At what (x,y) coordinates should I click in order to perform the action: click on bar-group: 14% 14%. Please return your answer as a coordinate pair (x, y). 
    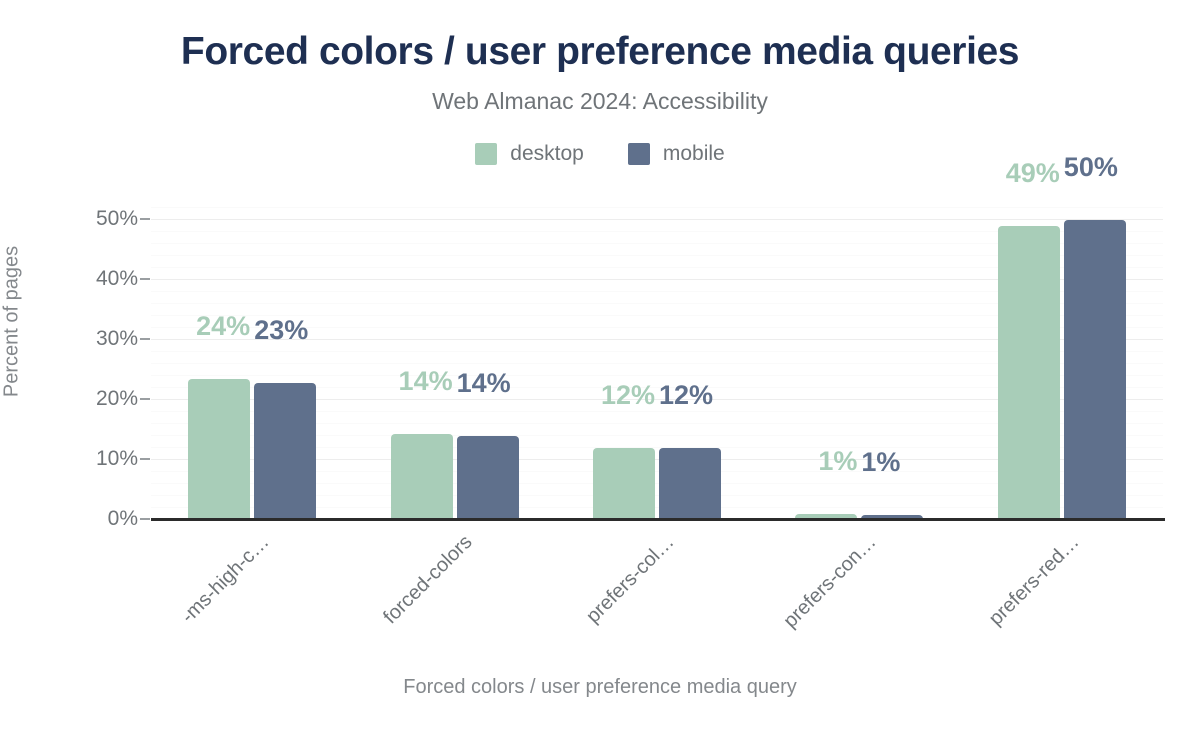
    Looking at the image, I should click on (454, 363).